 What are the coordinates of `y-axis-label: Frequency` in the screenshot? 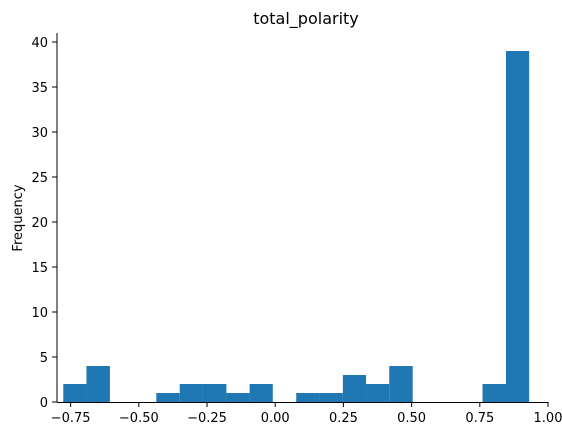 It's located at (18, 217).